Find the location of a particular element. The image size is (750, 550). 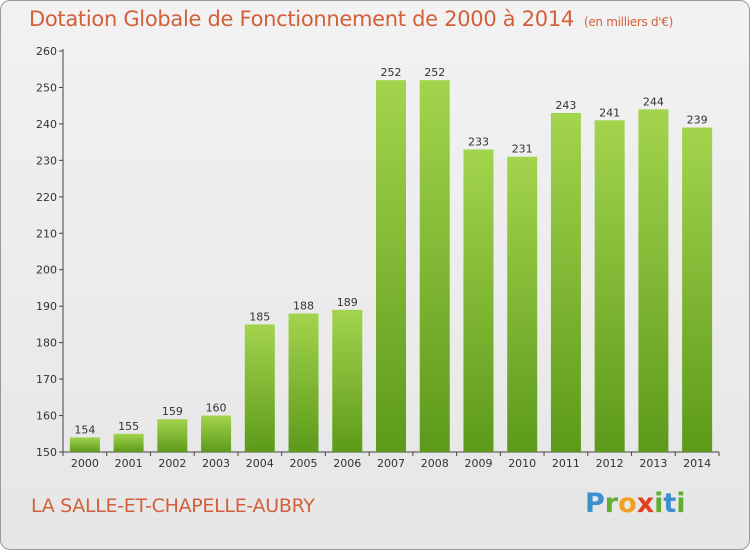

bar-value-label: 189 is located at coordinates (347, 302).